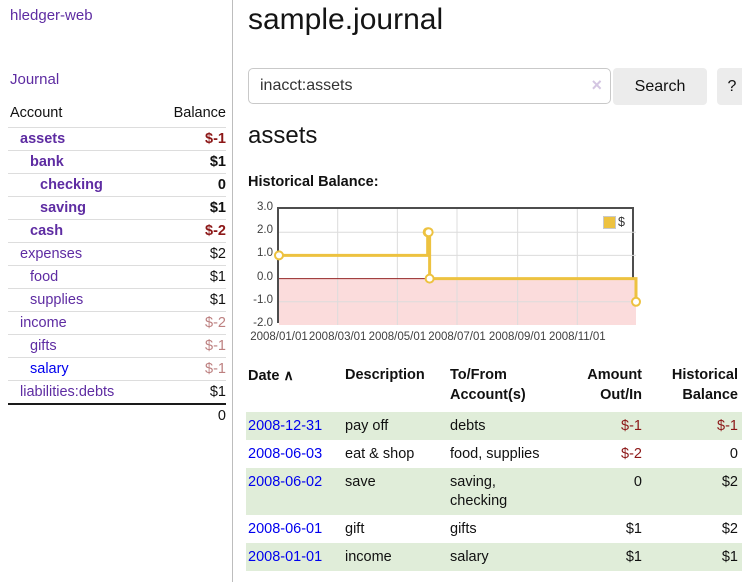 The image size is (742, 582). I want to click on register-description: income, so click(368, 557).